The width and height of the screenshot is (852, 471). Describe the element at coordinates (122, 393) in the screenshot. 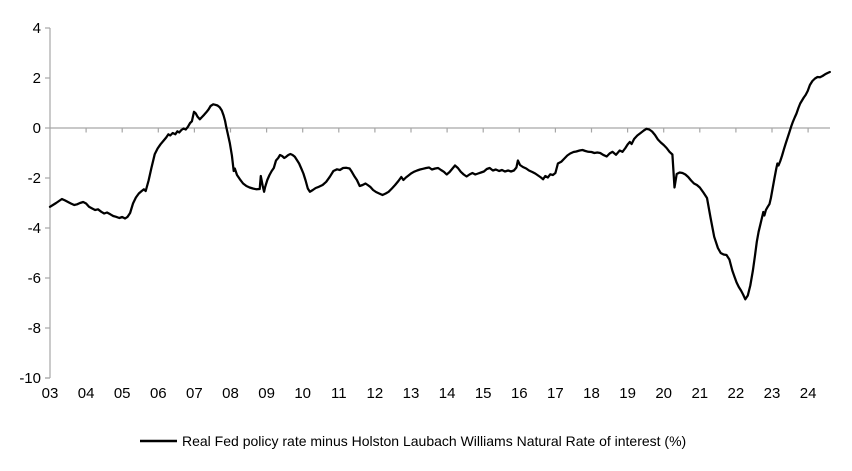

I see `x-tick-label: 05` at that location.